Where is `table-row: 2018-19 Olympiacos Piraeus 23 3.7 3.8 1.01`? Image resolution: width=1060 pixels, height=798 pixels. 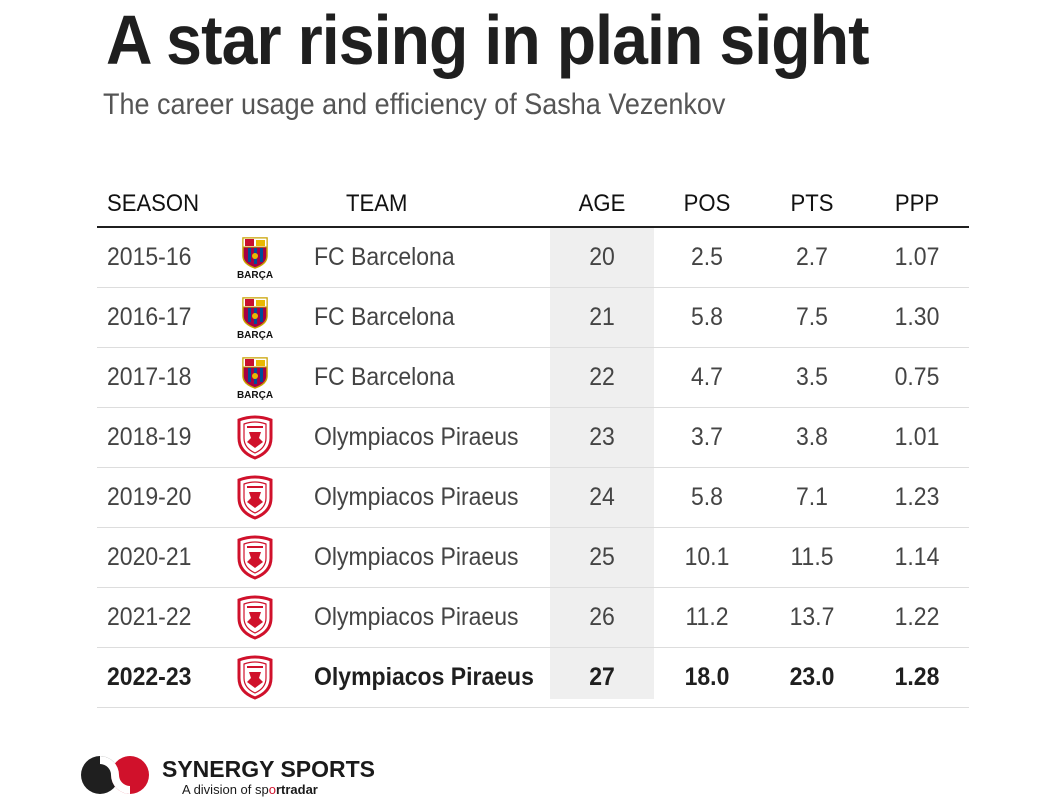
table-row: 2018-19 Olympiacos Piraeus 23 3.7 3.8 1.01 is located at coordinates (533, 438).